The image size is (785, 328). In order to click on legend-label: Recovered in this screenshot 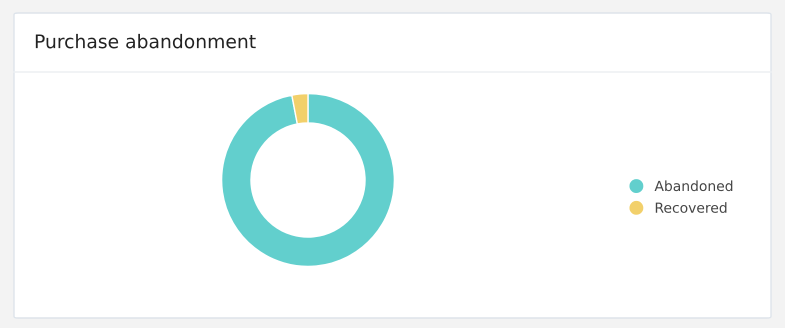, I will do `click(691, 207)`.